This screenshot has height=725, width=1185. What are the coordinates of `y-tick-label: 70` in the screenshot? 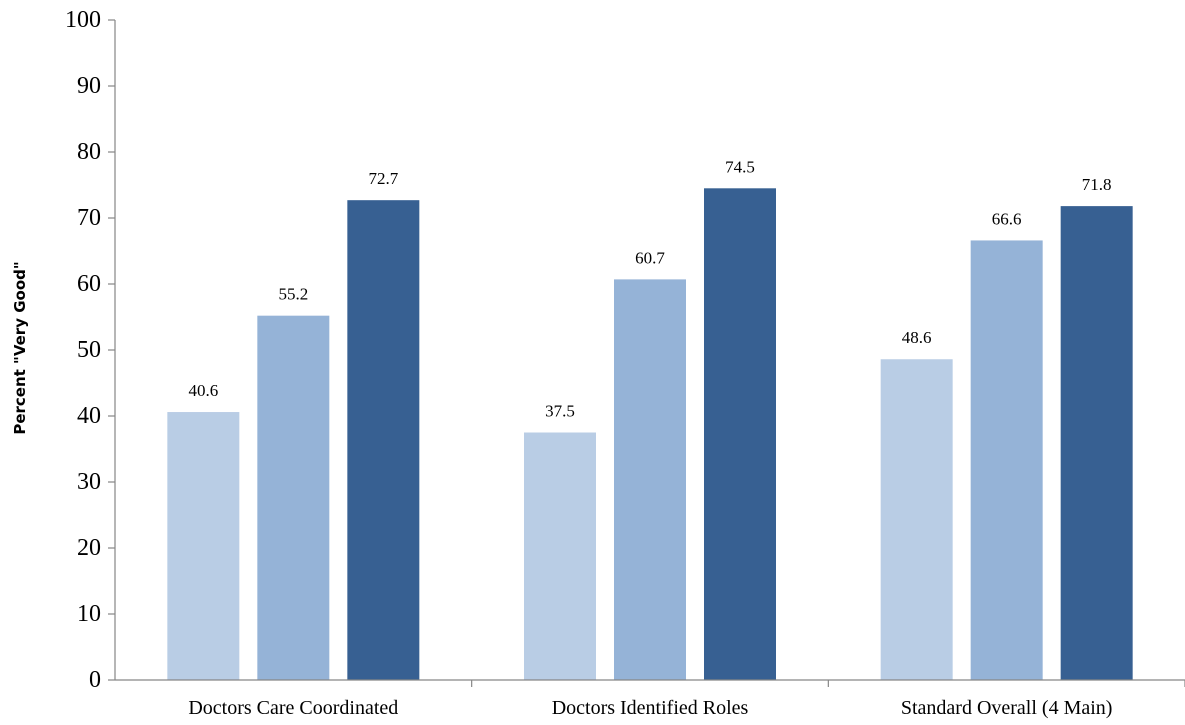 It's located at (89, 218).